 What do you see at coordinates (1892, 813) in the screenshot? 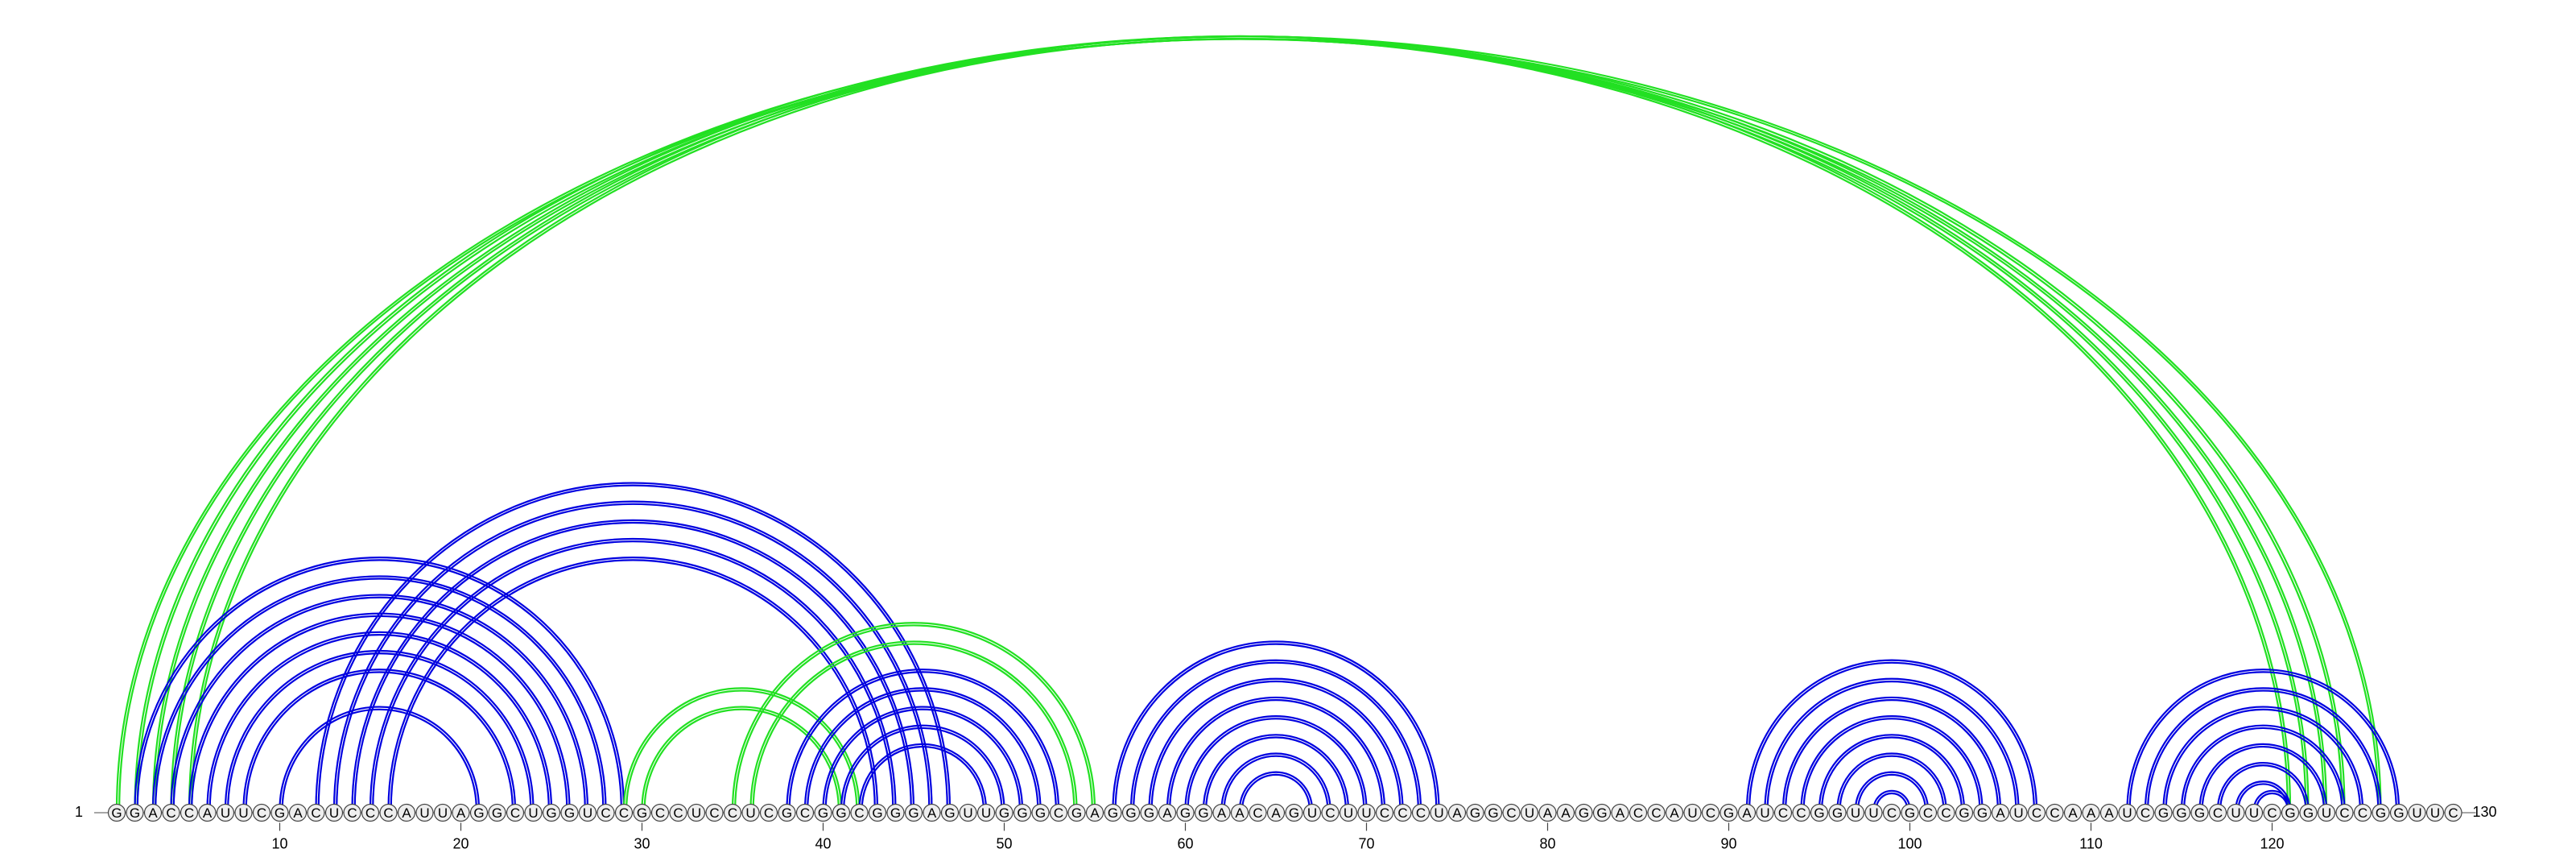
I see `nucleotide-letter-99: C` at bounding box center [1892, 813].